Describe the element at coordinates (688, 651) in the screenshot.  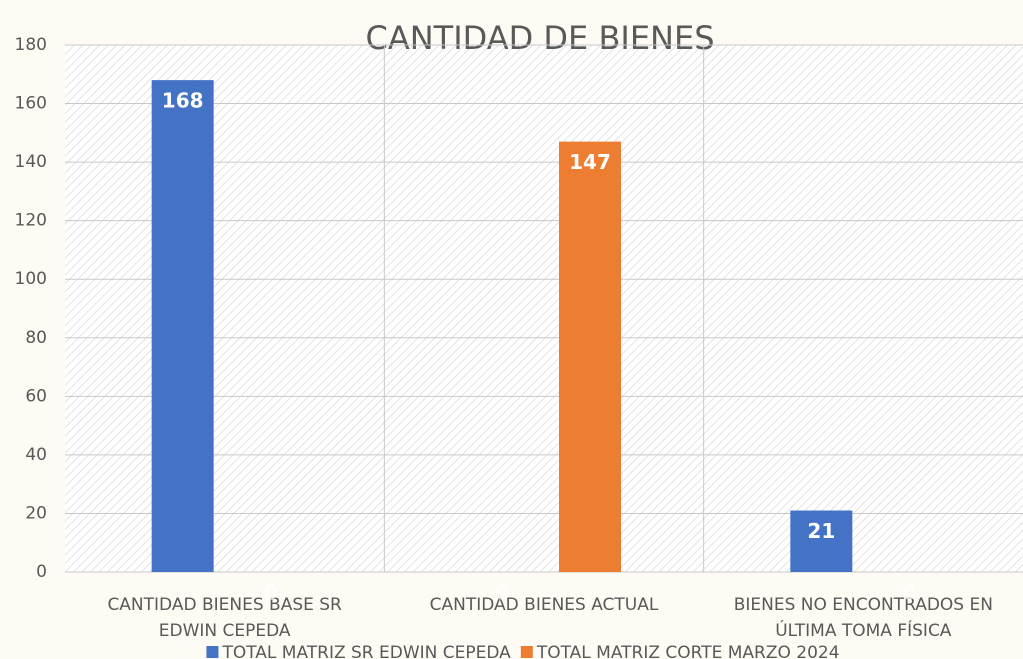
I see `legend-label: TOTAL MATRIZ CORTE MARZO 2024` at that location.